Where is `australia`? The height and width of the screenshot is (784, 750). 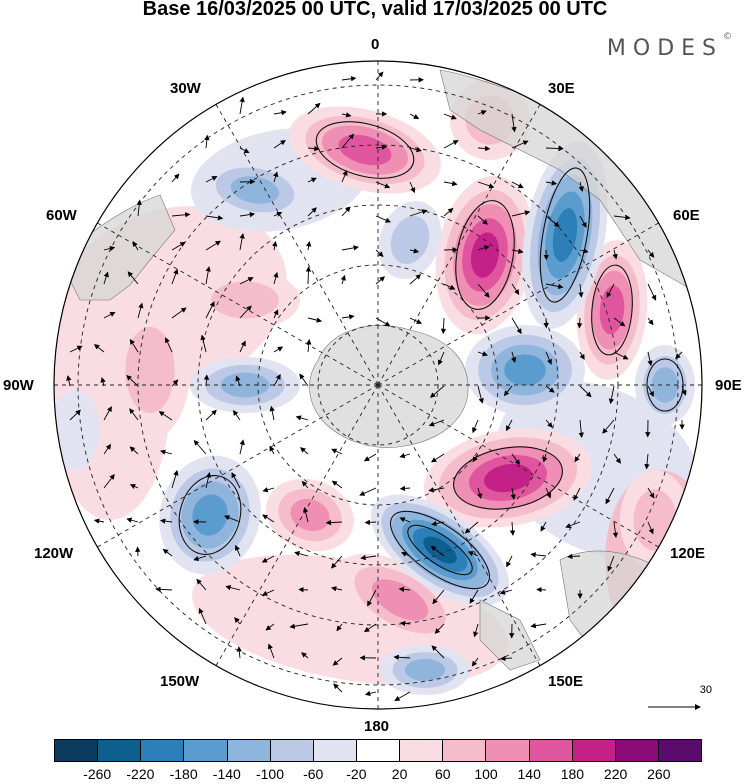 australia is located at coordinates (630, 615).